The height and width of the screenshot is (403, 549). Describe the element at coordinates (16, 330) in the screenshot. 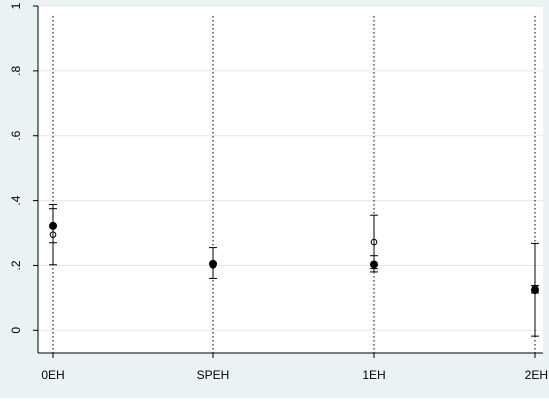

I see `y-tick-label: 0` at that location.